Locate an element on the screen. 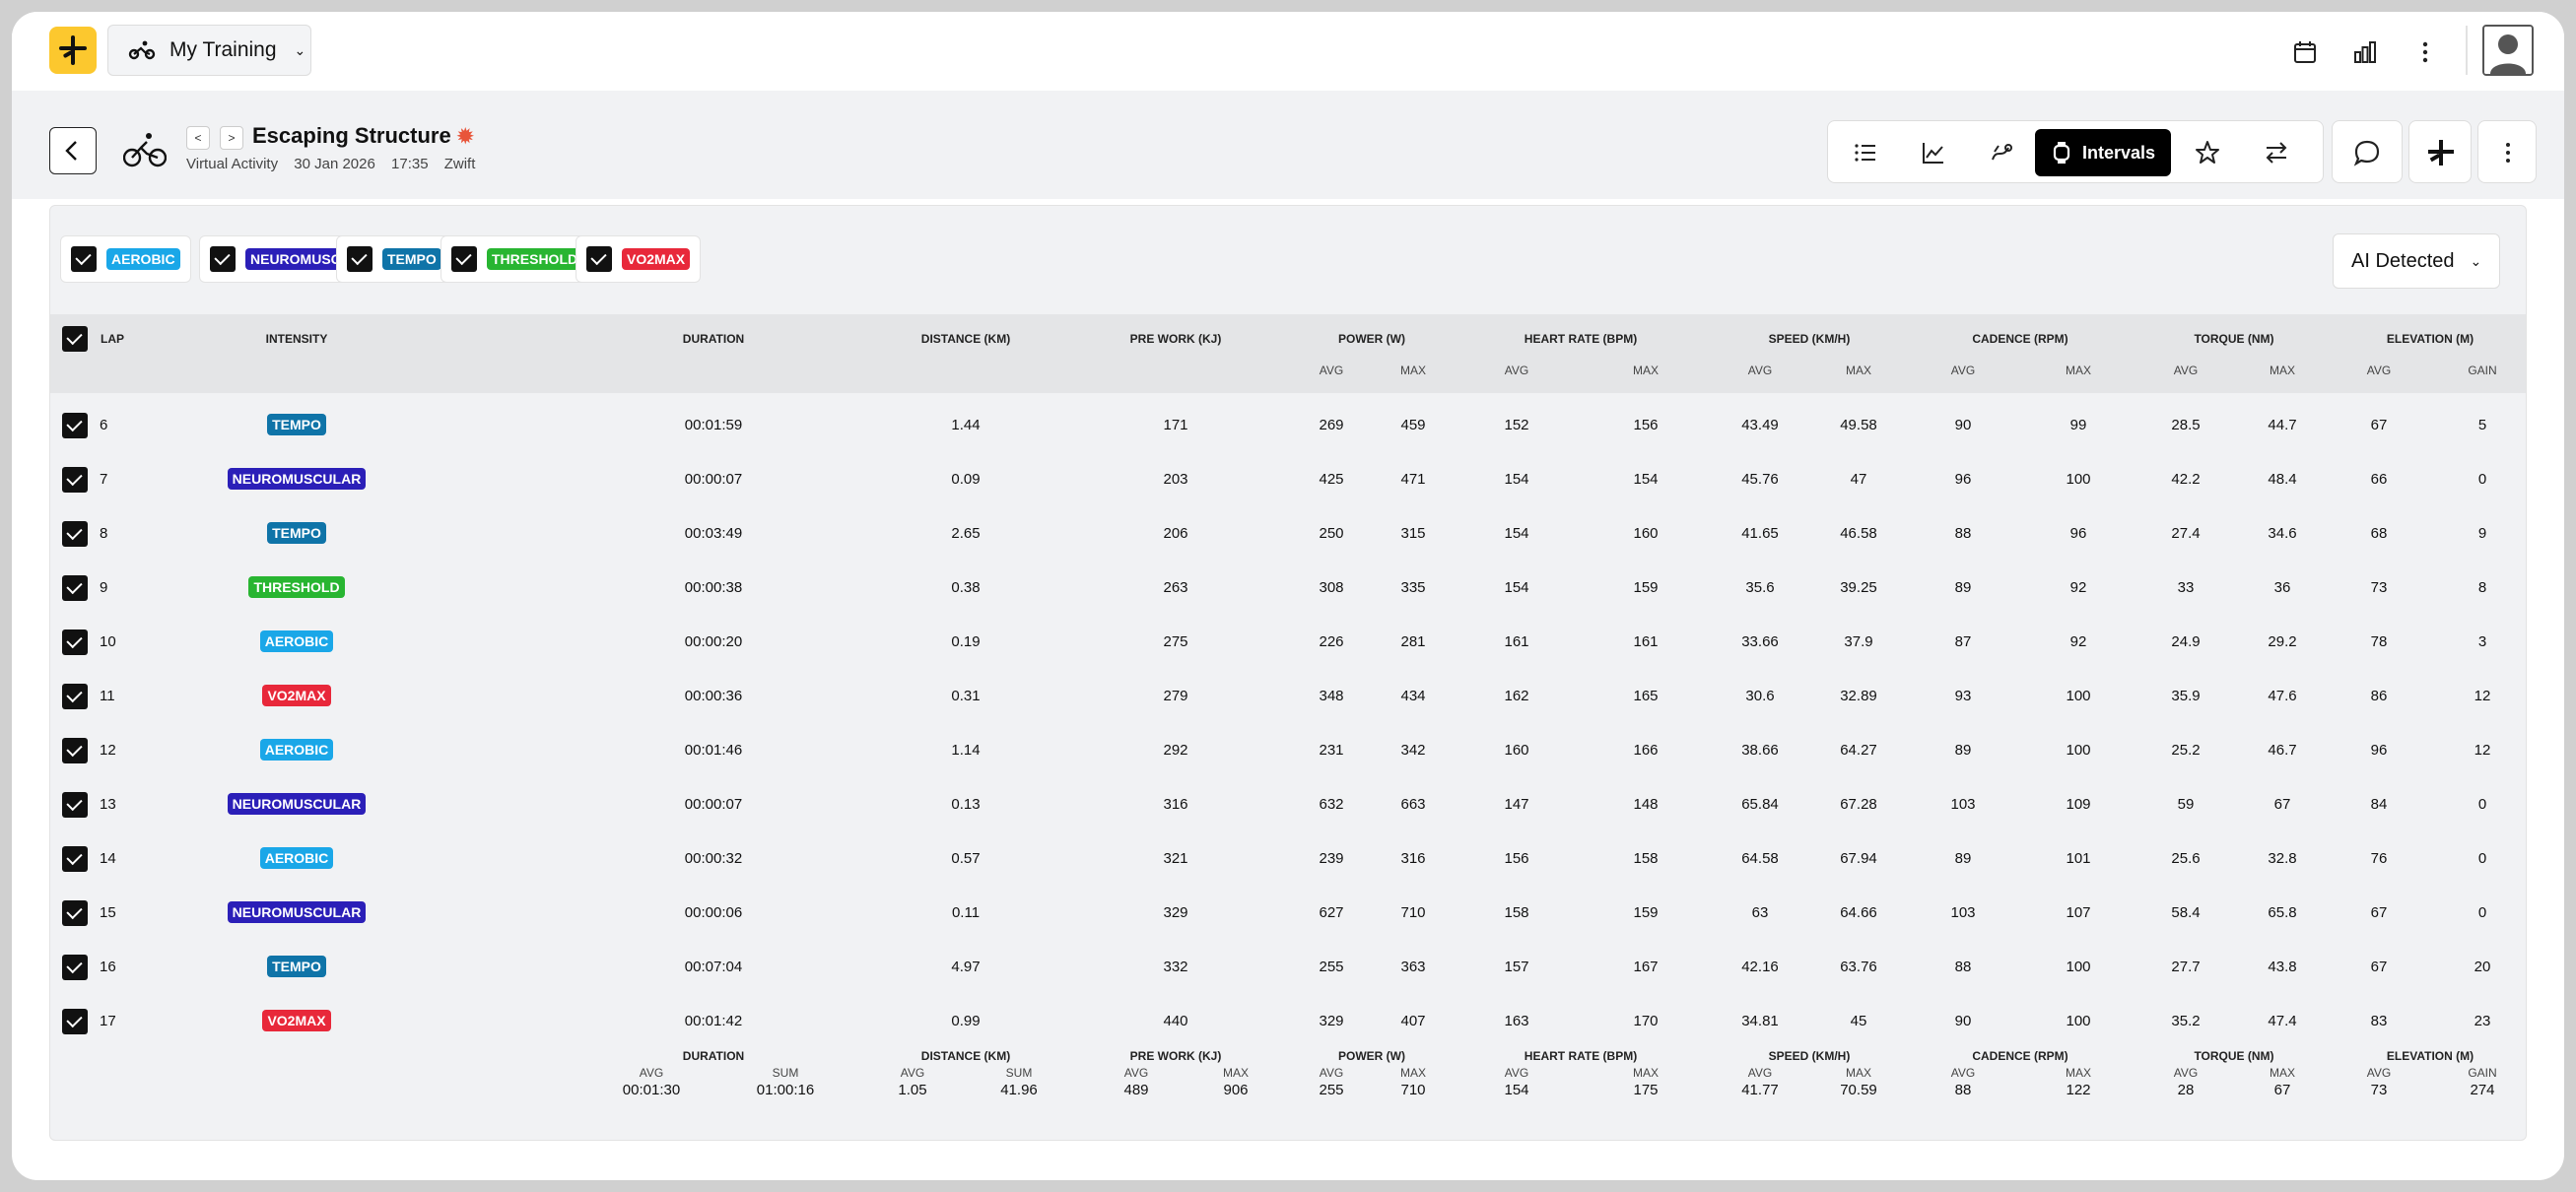 The height and width of the screenshot is (1192, 2576). detection-dropdown: AI Detected ⌄ is located at coordinates (2416, 261).